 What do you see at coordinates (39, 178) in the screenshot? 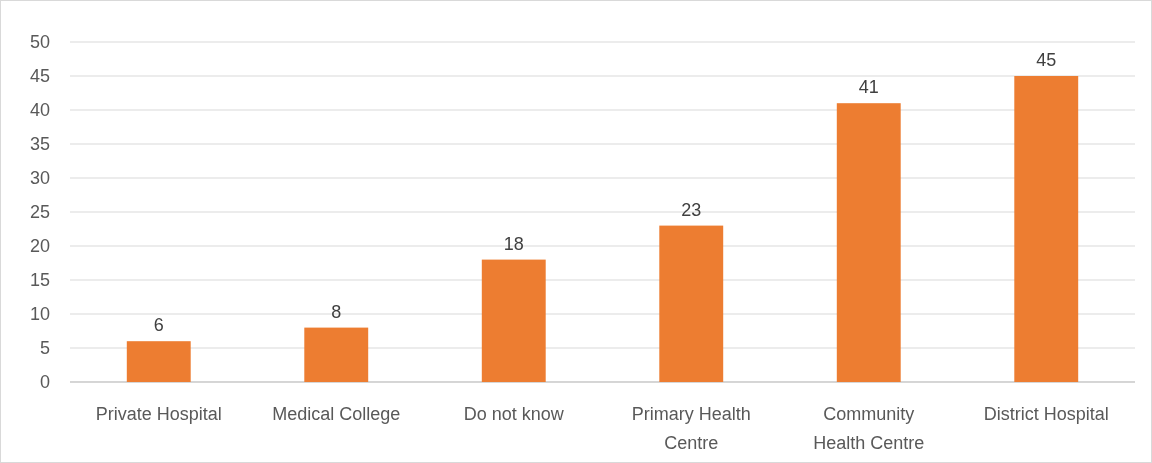
I see `y-tick-label: 30` at bounding box center [39, 178].